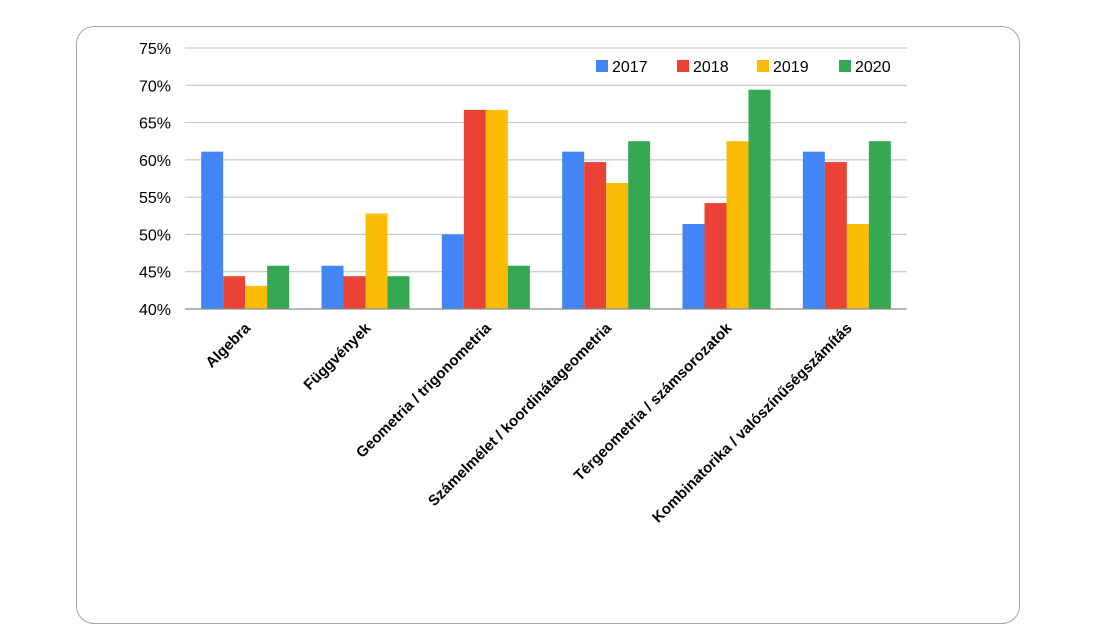 The width and height of the screenshot is (1096, 635). Describe the element at coordinates (711, 67) in the screenshot. I see `legend-label: 2018` at that location.